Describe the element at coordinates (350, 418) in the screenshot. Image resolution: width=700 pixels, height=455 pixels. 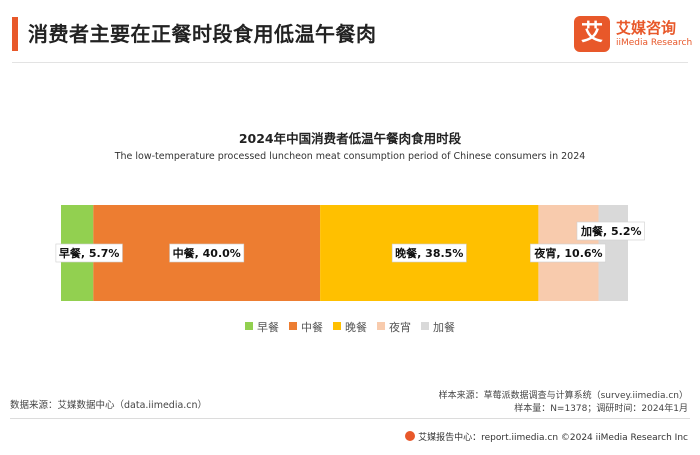
I see `footer-divider` at that location.